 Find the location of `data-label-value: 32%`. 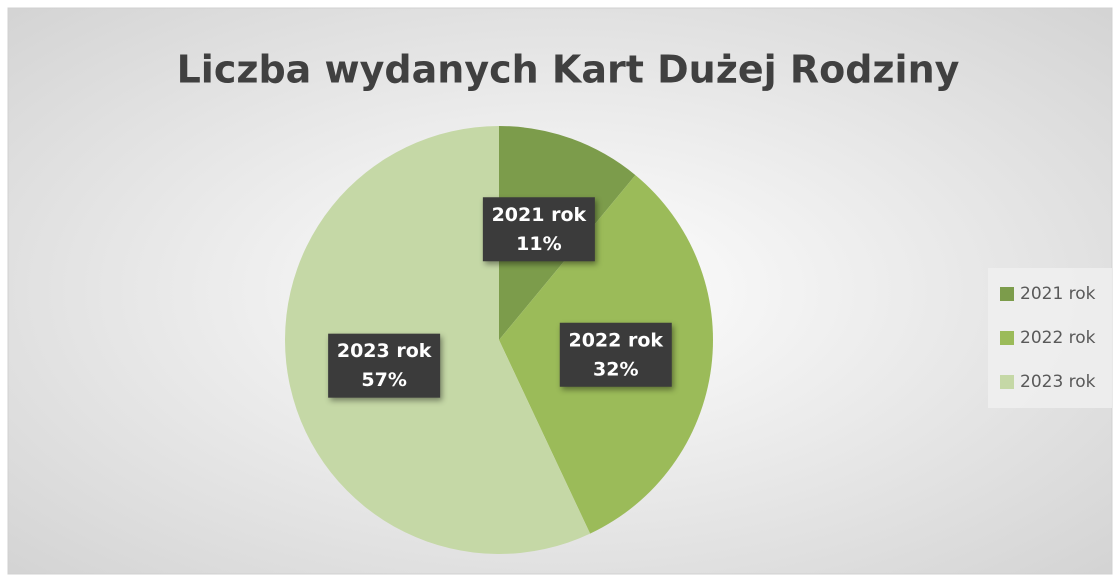

data-label-value: 32% is located at coordinates (615, 369).